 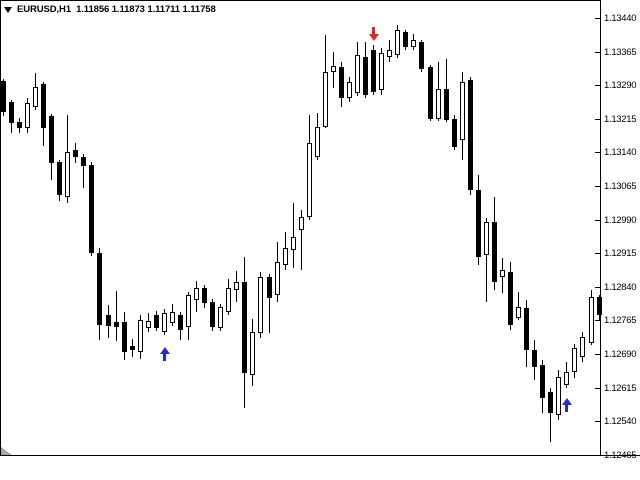 I want to click on price-axis-label: 1.13440, so click(x=620, y=18).